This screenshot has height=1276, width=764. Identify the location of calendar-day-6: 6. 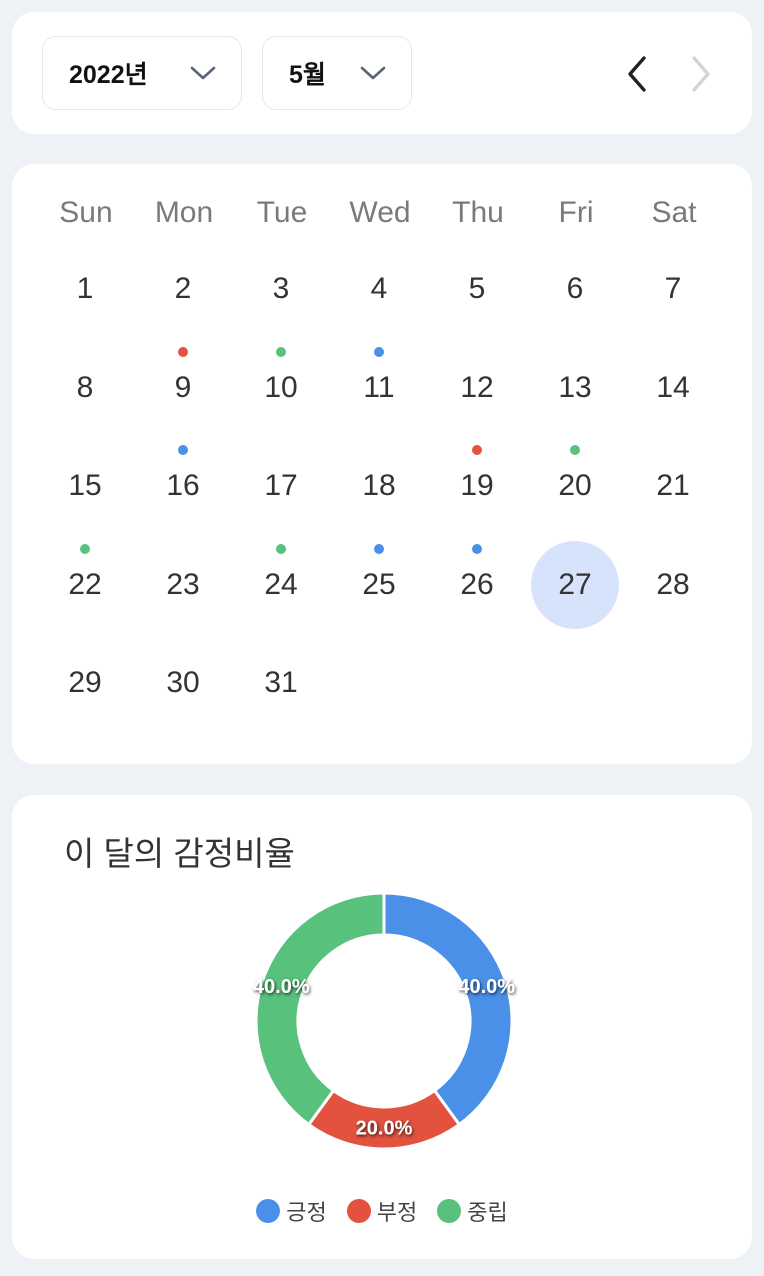
(575, 289).